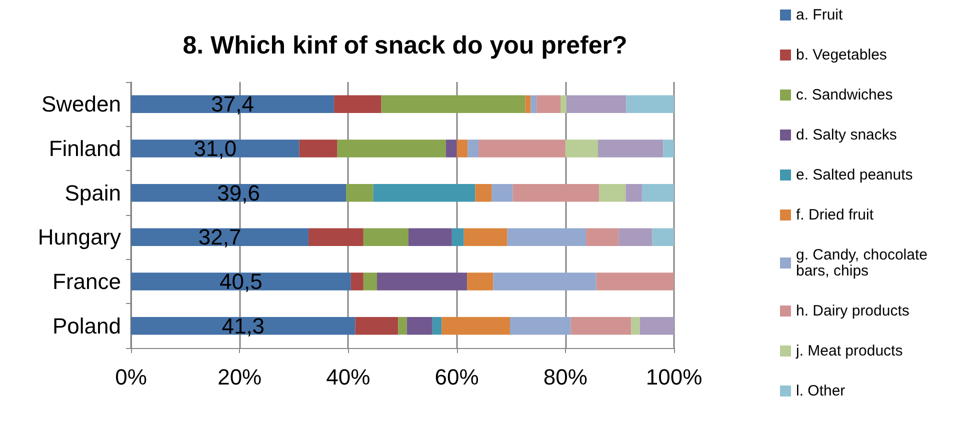 The width and height of the screenshot is (960, 439). What do you see at coordinates (844, 95) in the screenshot?
I see `legend-label: c. Sandwiches` at bounding box center [844, 95].